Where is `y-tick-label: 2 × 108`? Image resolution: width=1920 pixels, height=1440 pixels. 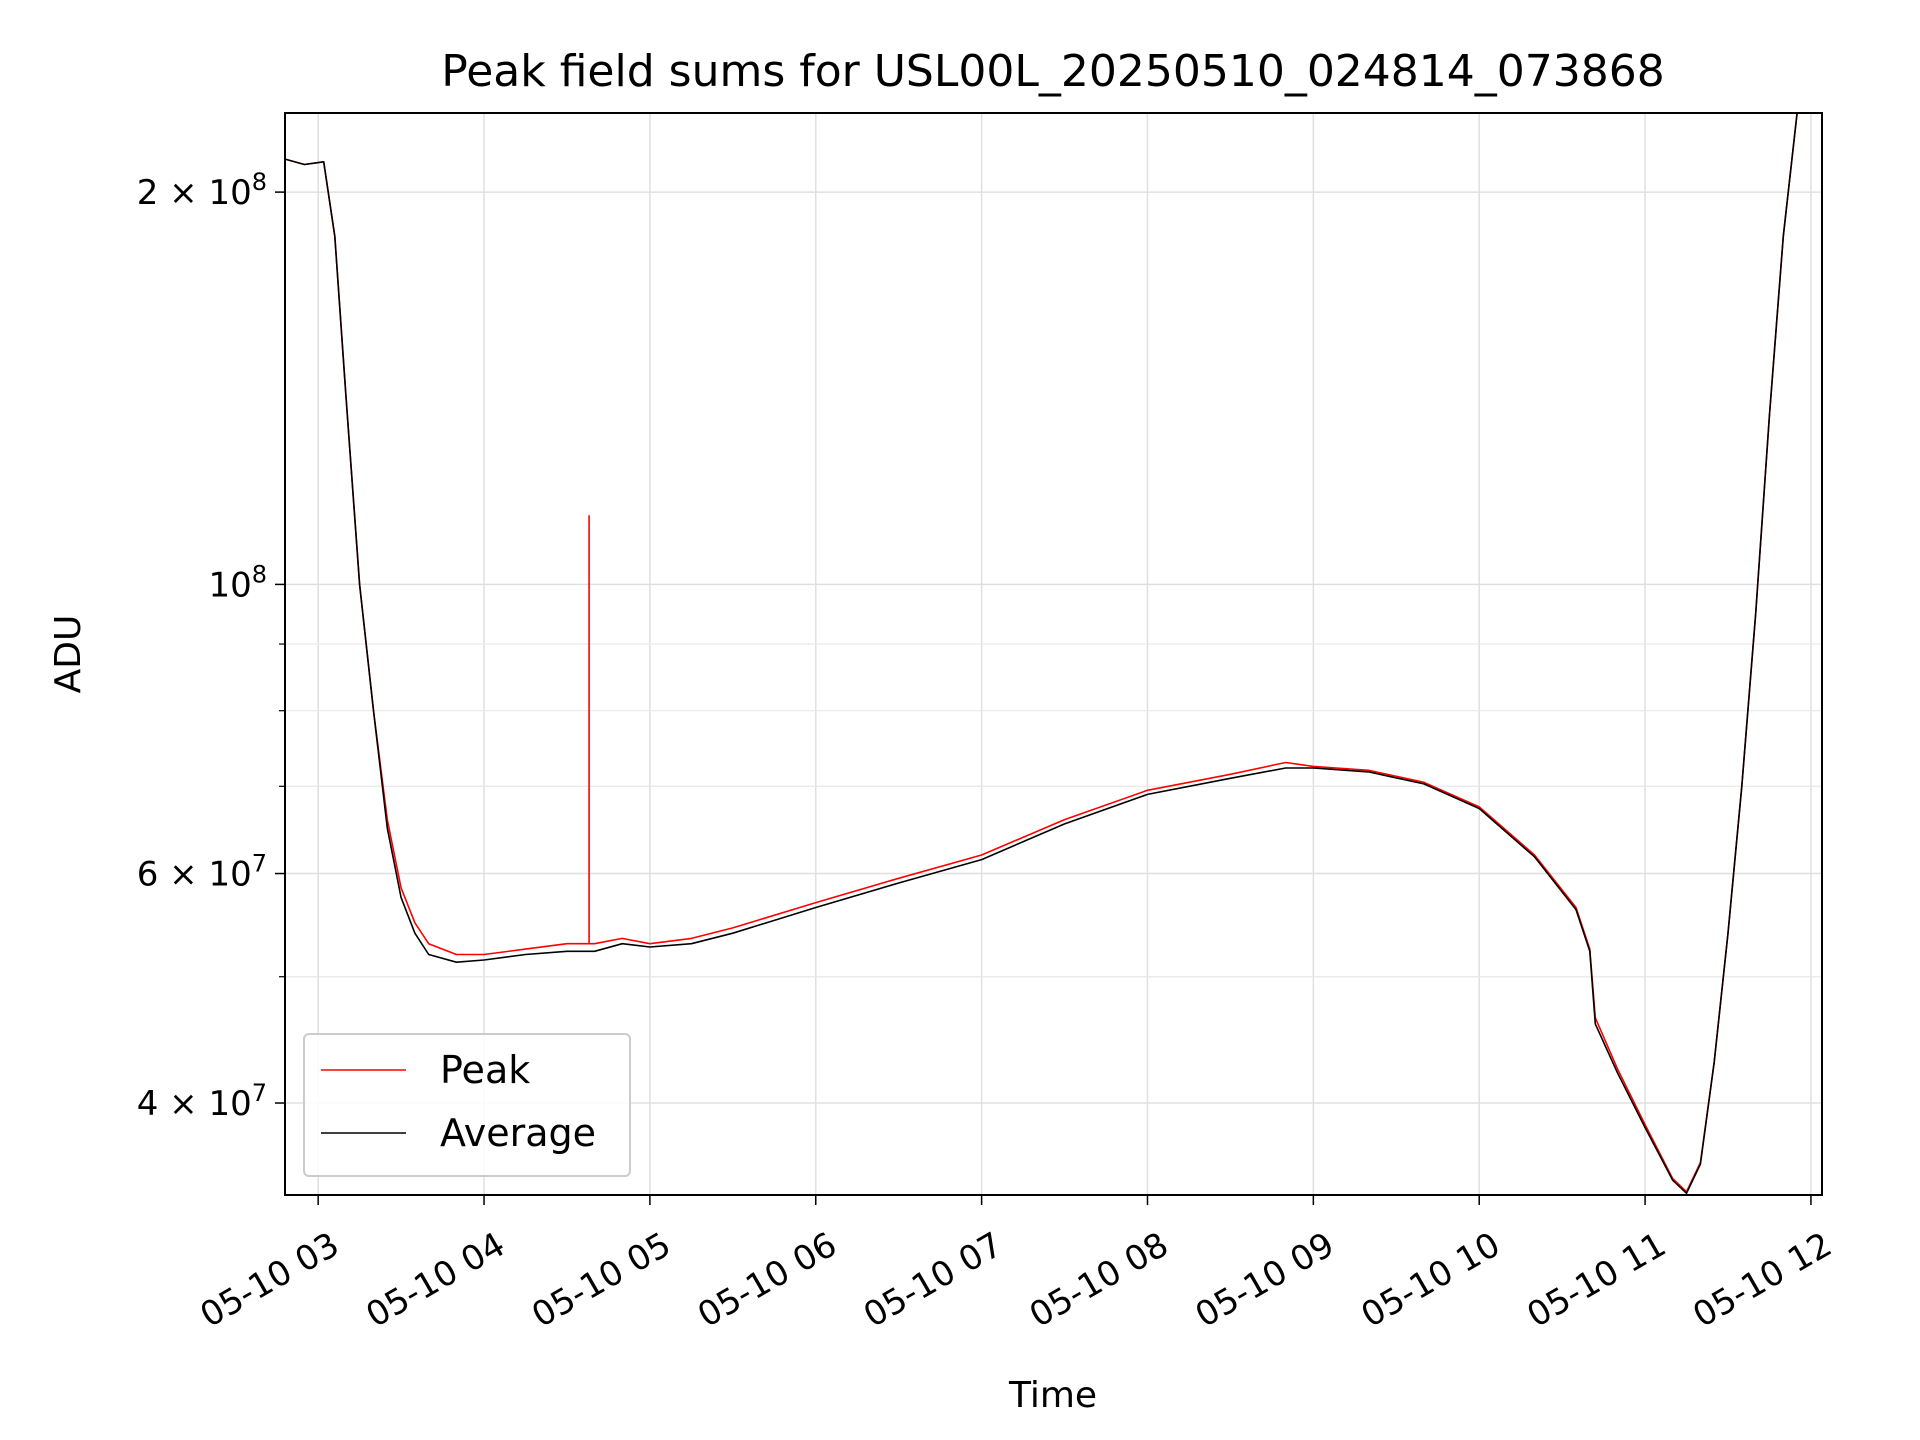 y-tick-label: 2 × 108 is located at coordinates (202, 190).